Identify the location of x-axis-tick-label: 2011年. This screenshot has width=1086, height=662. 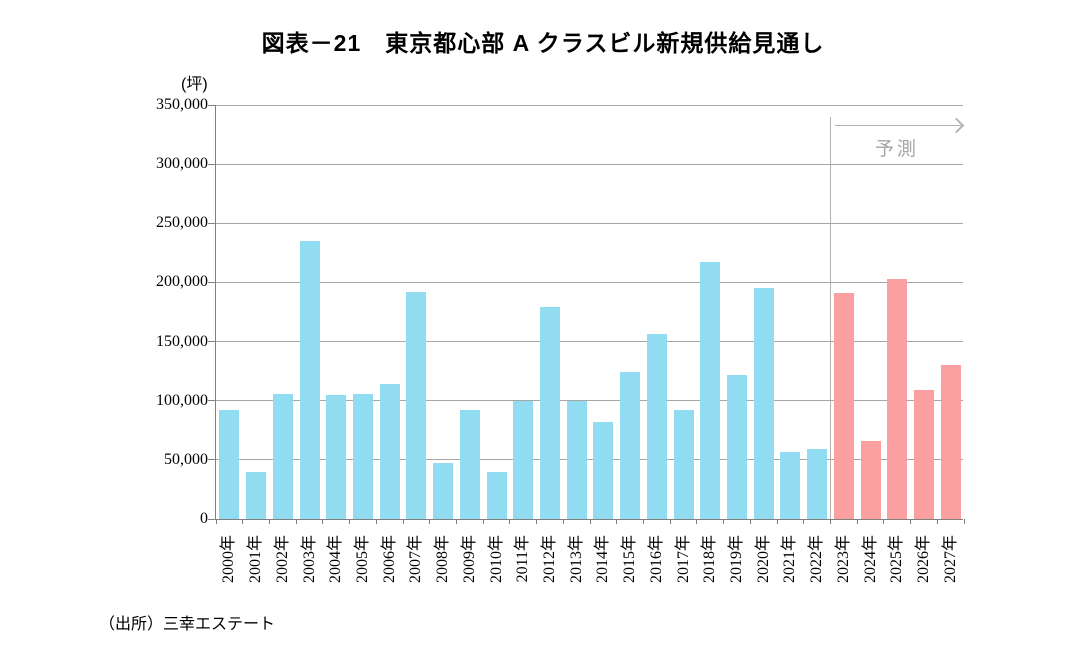
(523, 559).